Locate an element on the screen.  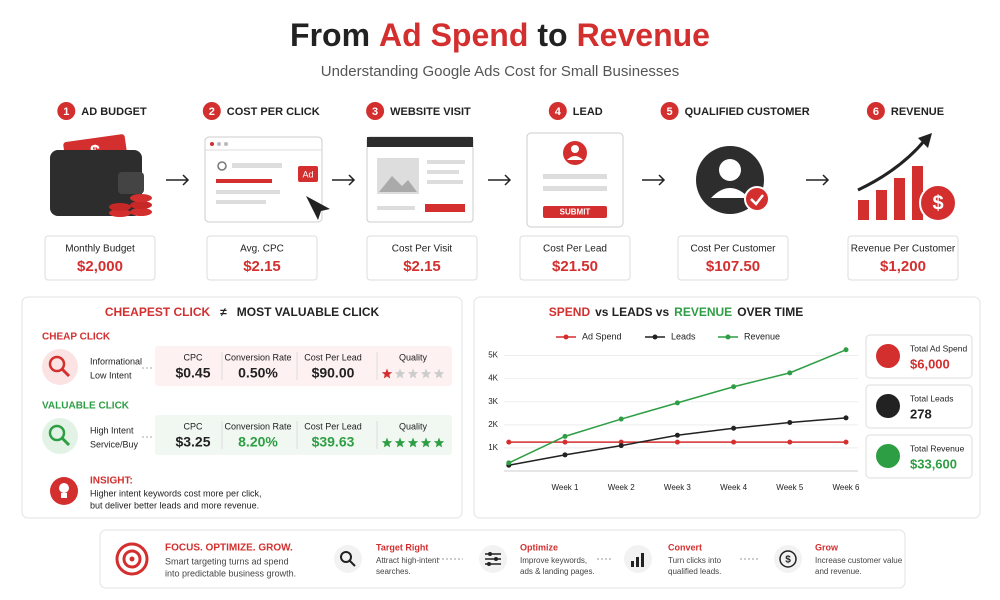
wallet-icon: $ is located at coordinates (101, 175).